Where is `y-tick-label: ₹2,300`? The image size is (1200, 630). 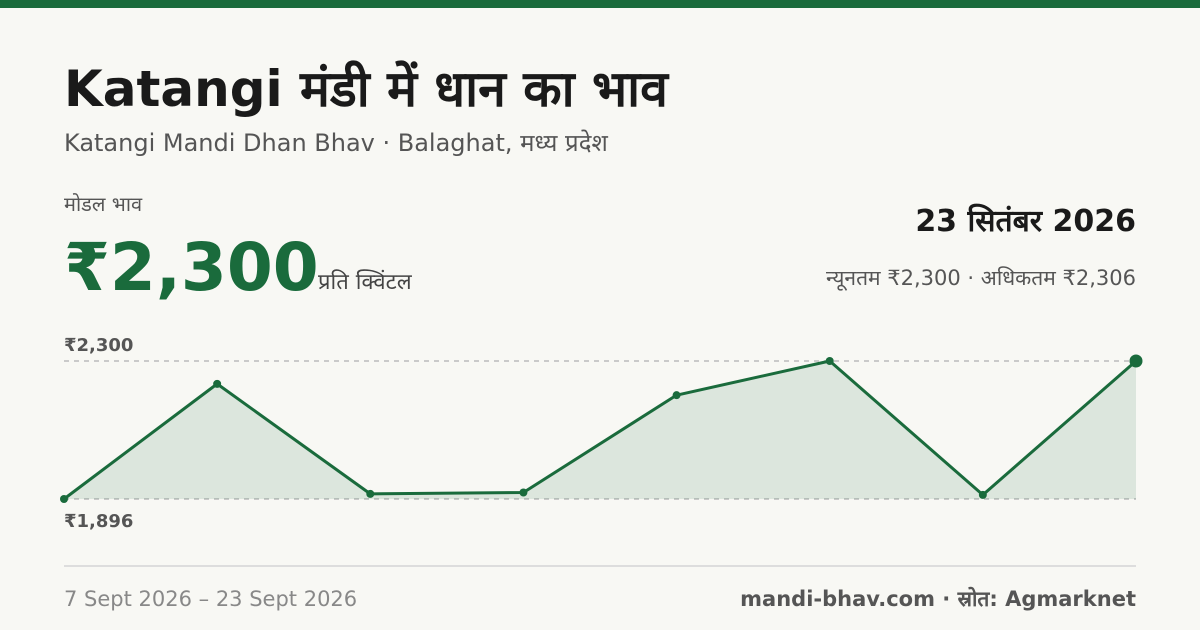 y-tick-label: ₹2,300 is located at coordinates (98, 345).